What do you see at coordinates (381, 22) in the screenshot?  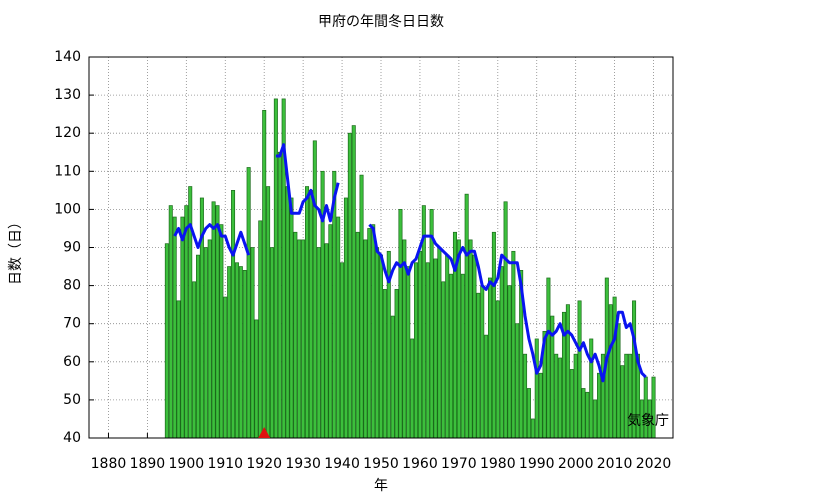 I see `chart-title: 甲府の年間冬日日数` at bounding box center [381, 22].